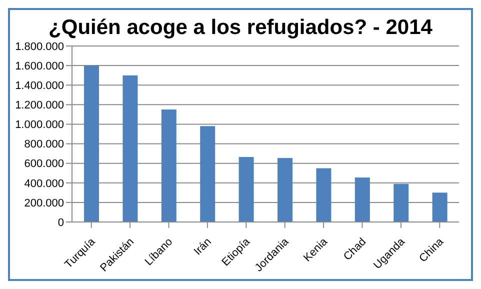  Describe the element at coordinates (39, 66) in the screenshot. I see `y-tick-label: 1.600.000` at that location.